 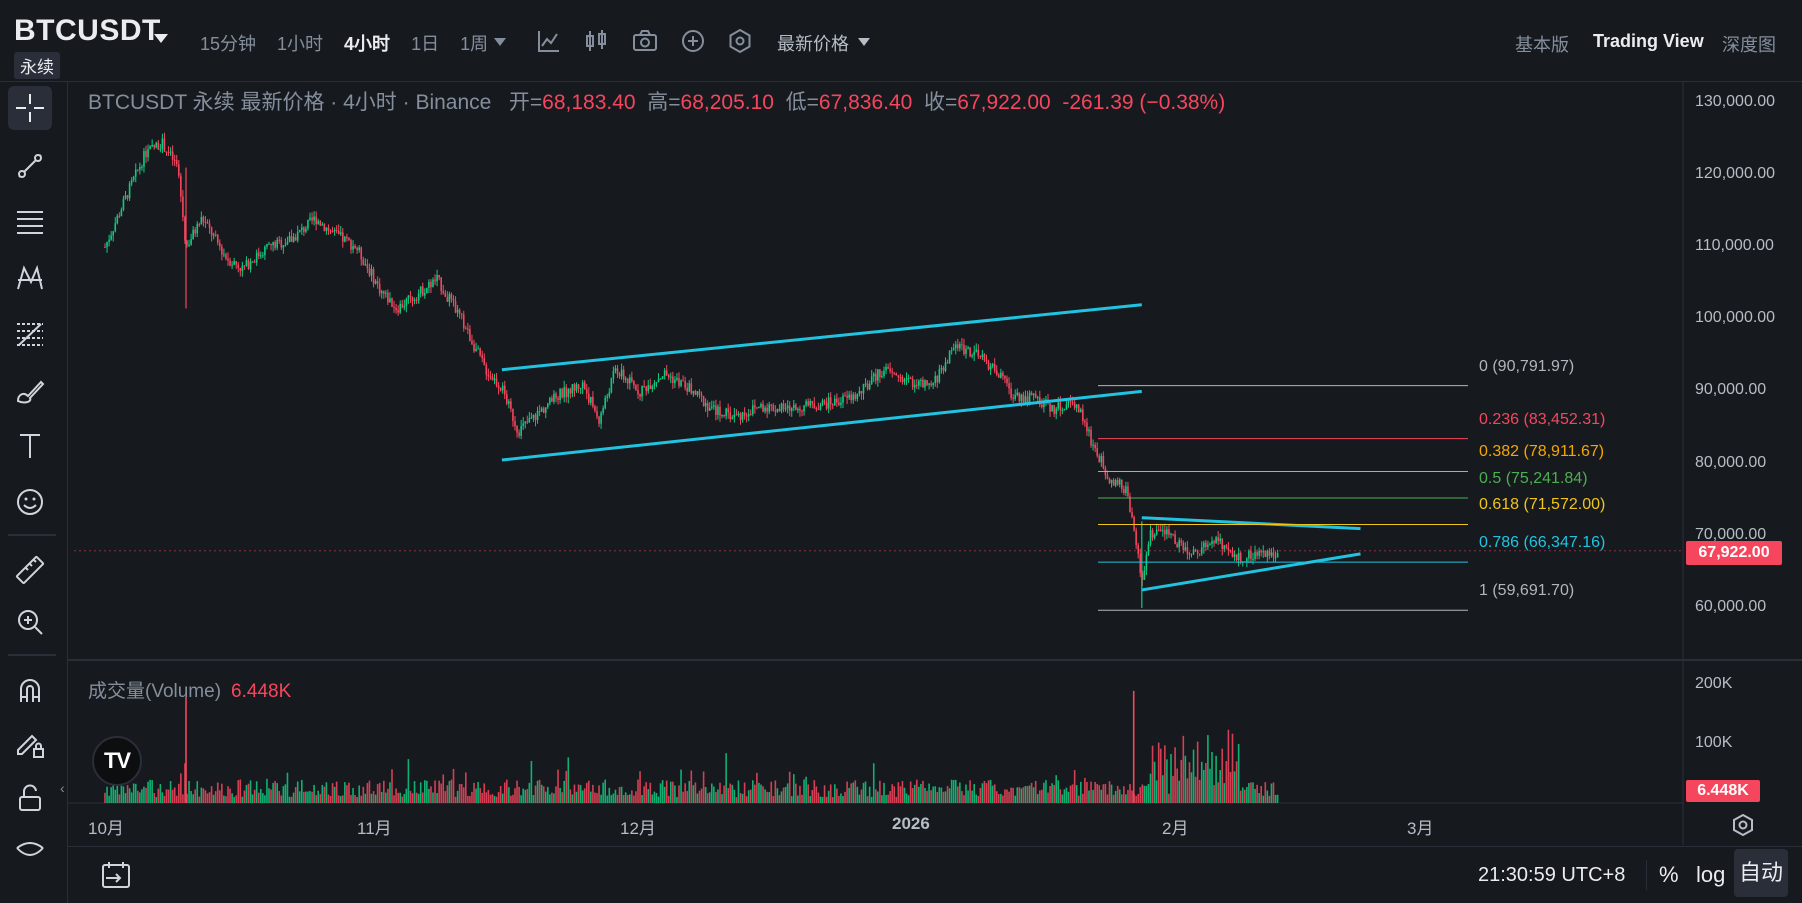 What do you see at coordinates (30, 390) in the screenshot?
I see `brush-tool` at bounding box center [30, 390].